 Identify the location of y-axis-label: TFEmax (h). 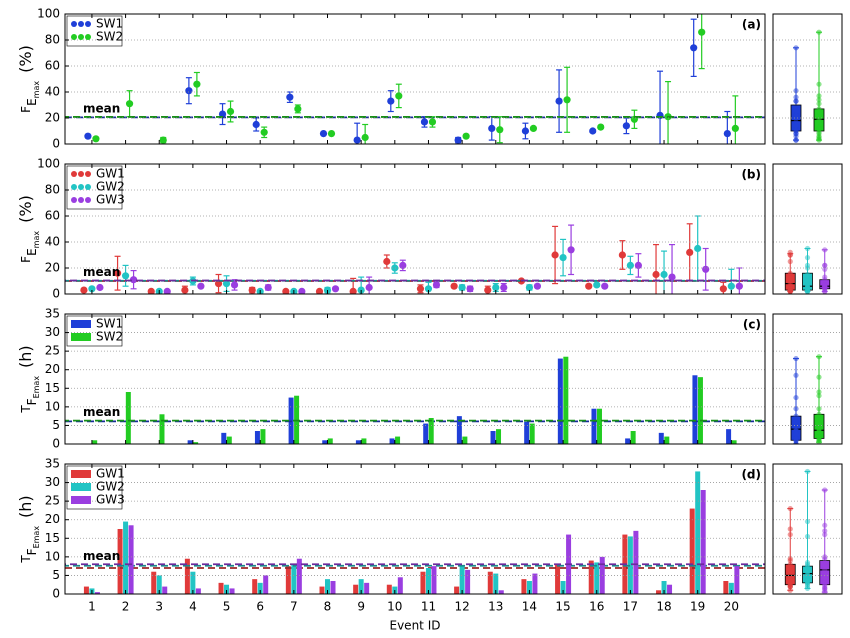
(28, 529).